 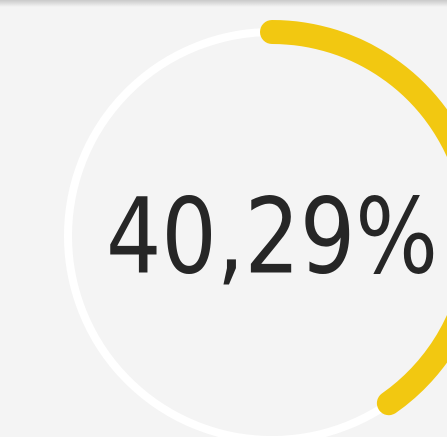 What do you see at coordinates (223, 3) in the screenshot?
I see `top-divider` at bounding box center [223, 3].